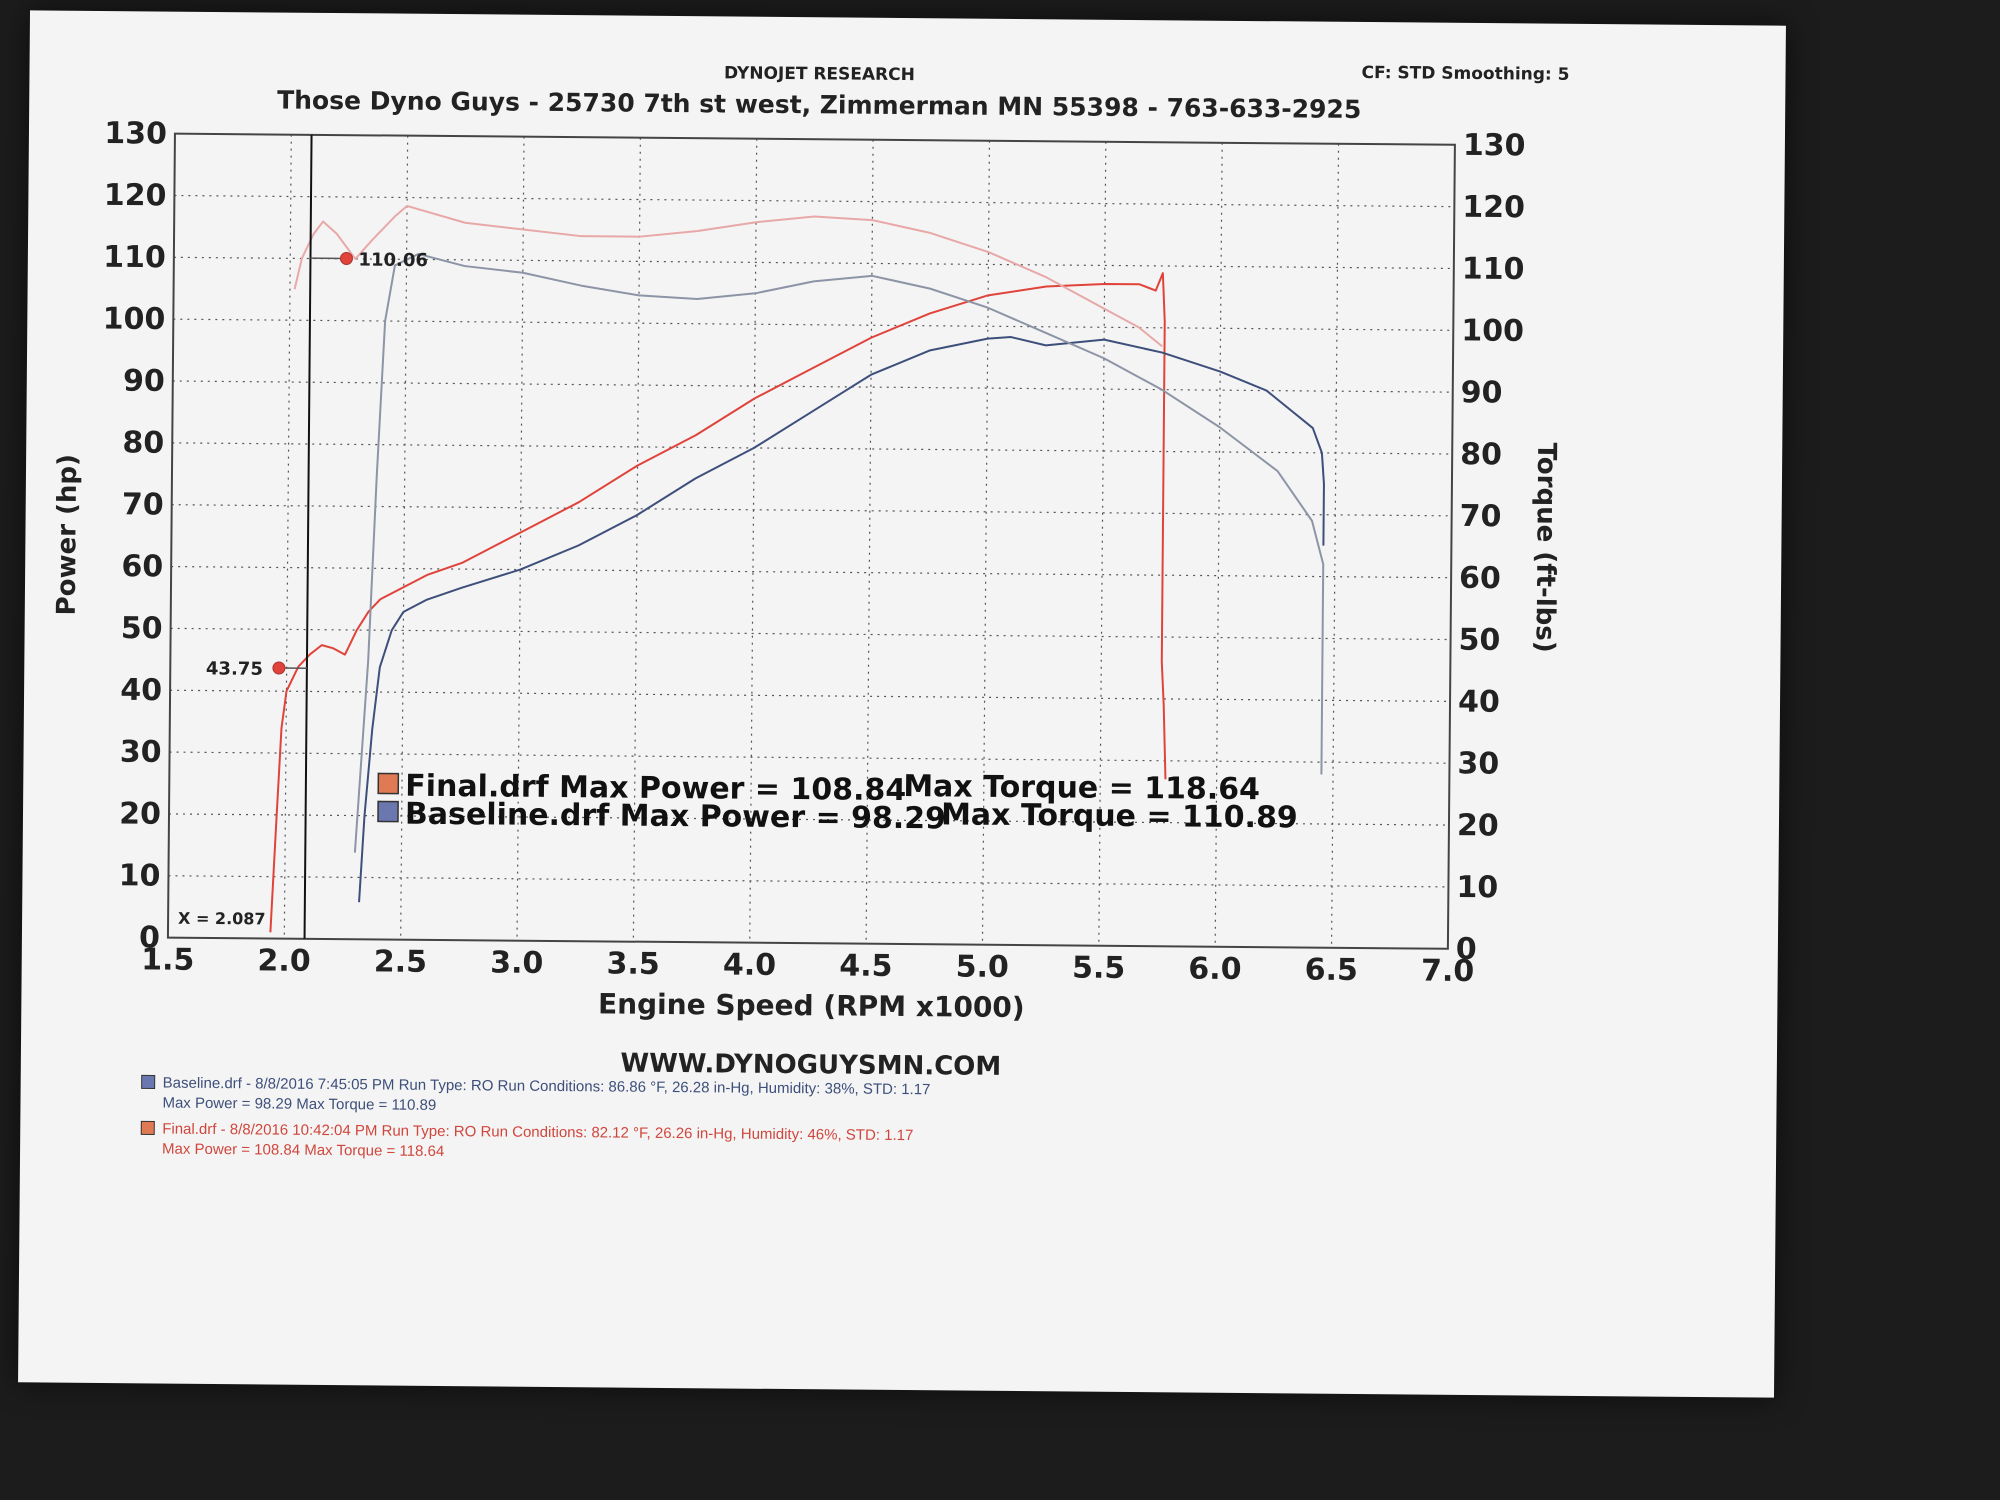 This screenshot has height=1500, width=2000. Describe the element at coordinates (1465, 74) in the screenshot. I see `header-settings: CF: STD Smoothing: 5` at that location.